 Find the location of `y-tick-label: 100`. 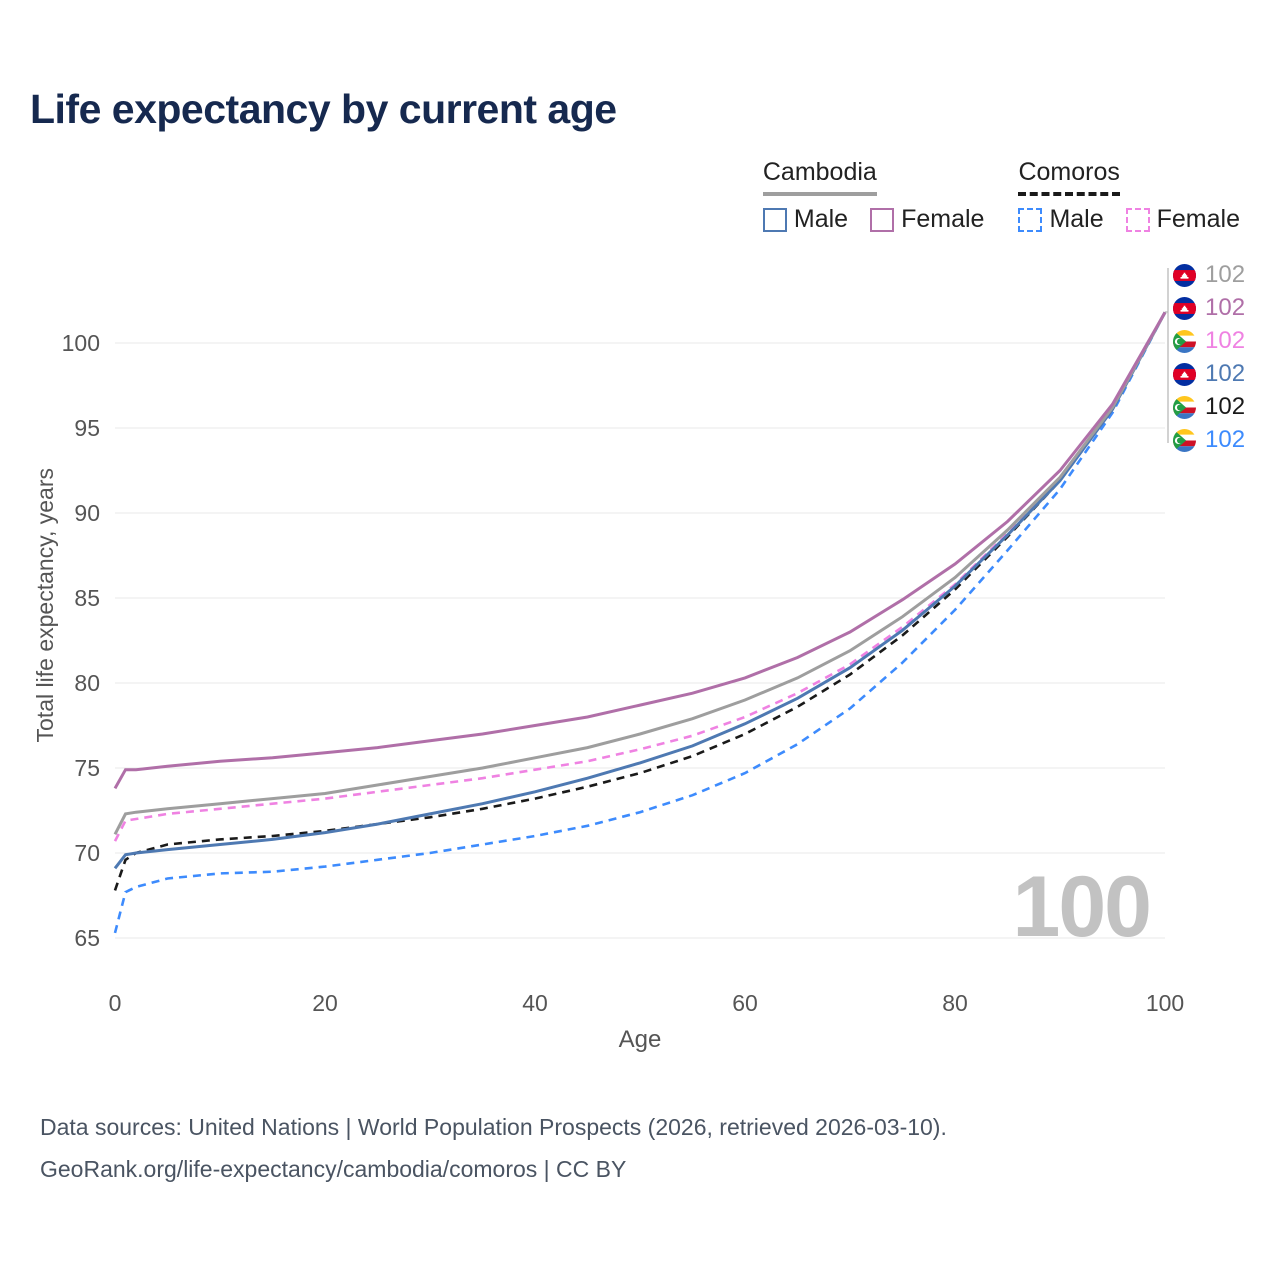

y-tick-label: 100 is located at coordinates (81, 343).